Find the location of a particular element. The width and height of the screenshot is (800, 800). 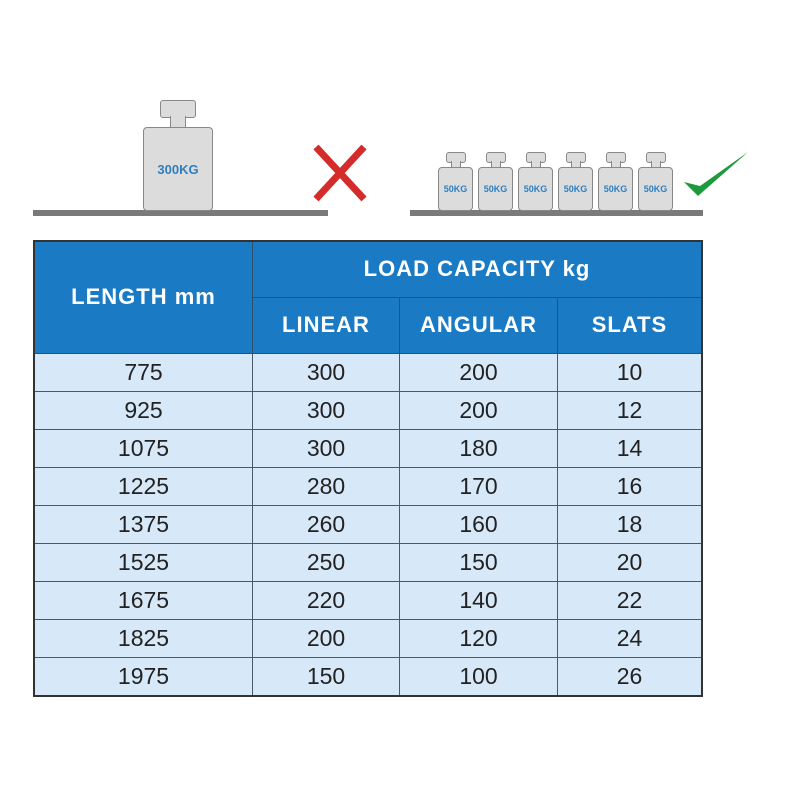

slats-cell: 18 is located at coordinates (630, 524).